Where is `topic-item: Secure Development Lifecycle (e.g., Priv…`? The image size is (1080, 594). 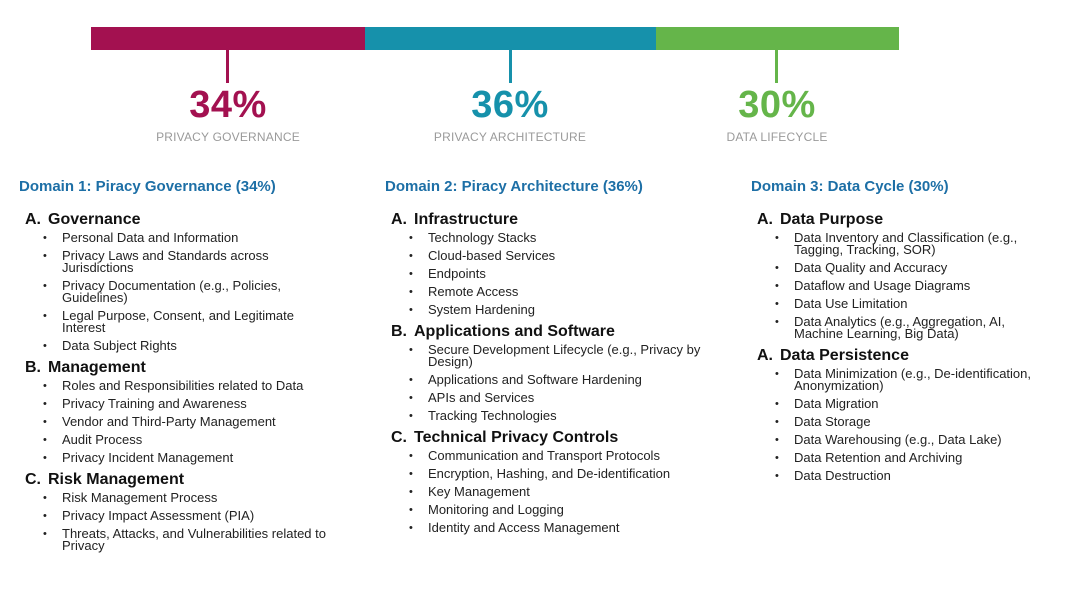 topic-item: Secure Development Lifecycle (e.g., Priv… is located at coordinates (557, 355).